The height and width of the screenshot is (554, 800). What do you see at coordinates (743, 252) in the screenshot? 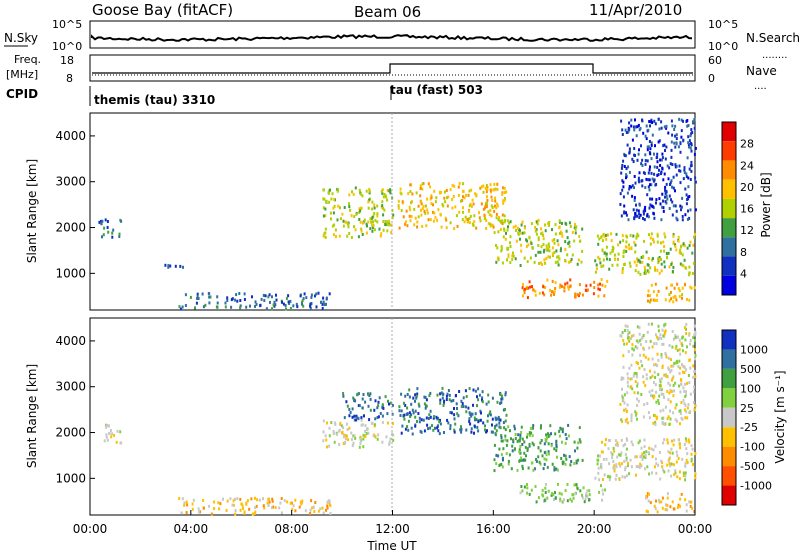
I see `colorbar-tick: 8` at bounding box center [743, 252].